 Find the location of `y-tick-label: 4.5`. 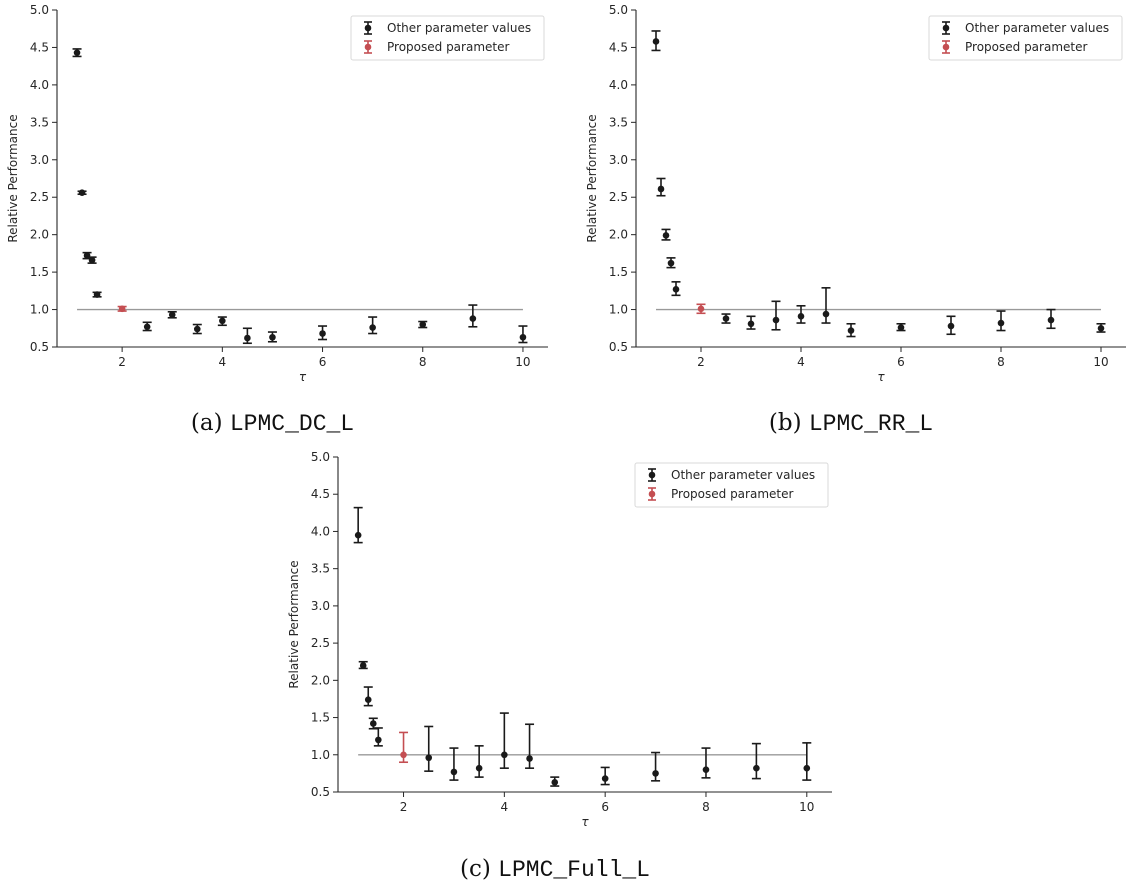

y-tick-label: 4.5 is located at coordinates (618, 47).